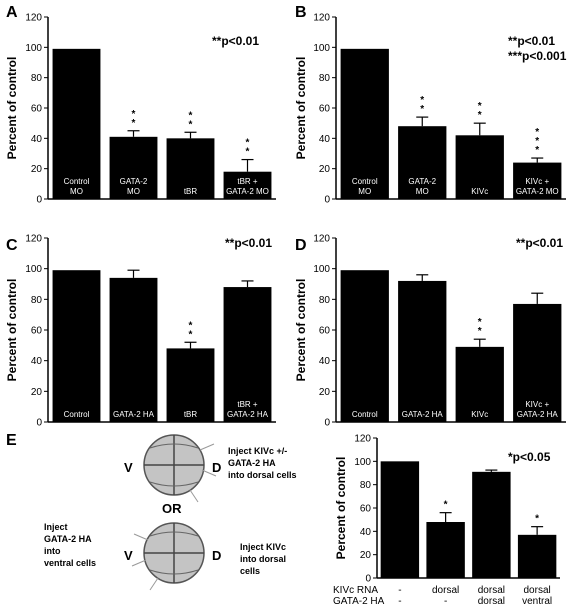 Image resolution: width=578 pixels, height=611 pixels. I want to click on y-axis-label-D: Percent of control, so click(301, 330).